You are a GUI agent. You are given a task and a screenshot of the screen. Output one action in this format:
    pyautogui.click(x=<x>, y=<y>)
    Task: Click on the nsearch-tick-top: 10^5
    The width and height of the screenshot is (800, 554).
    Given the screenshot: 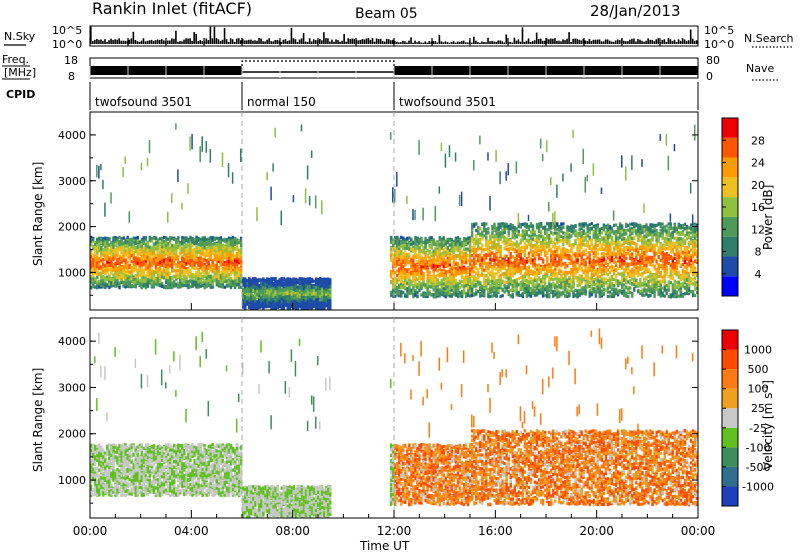 What is the action you would take?
    pyautogui.click(x=719, y=30)
    